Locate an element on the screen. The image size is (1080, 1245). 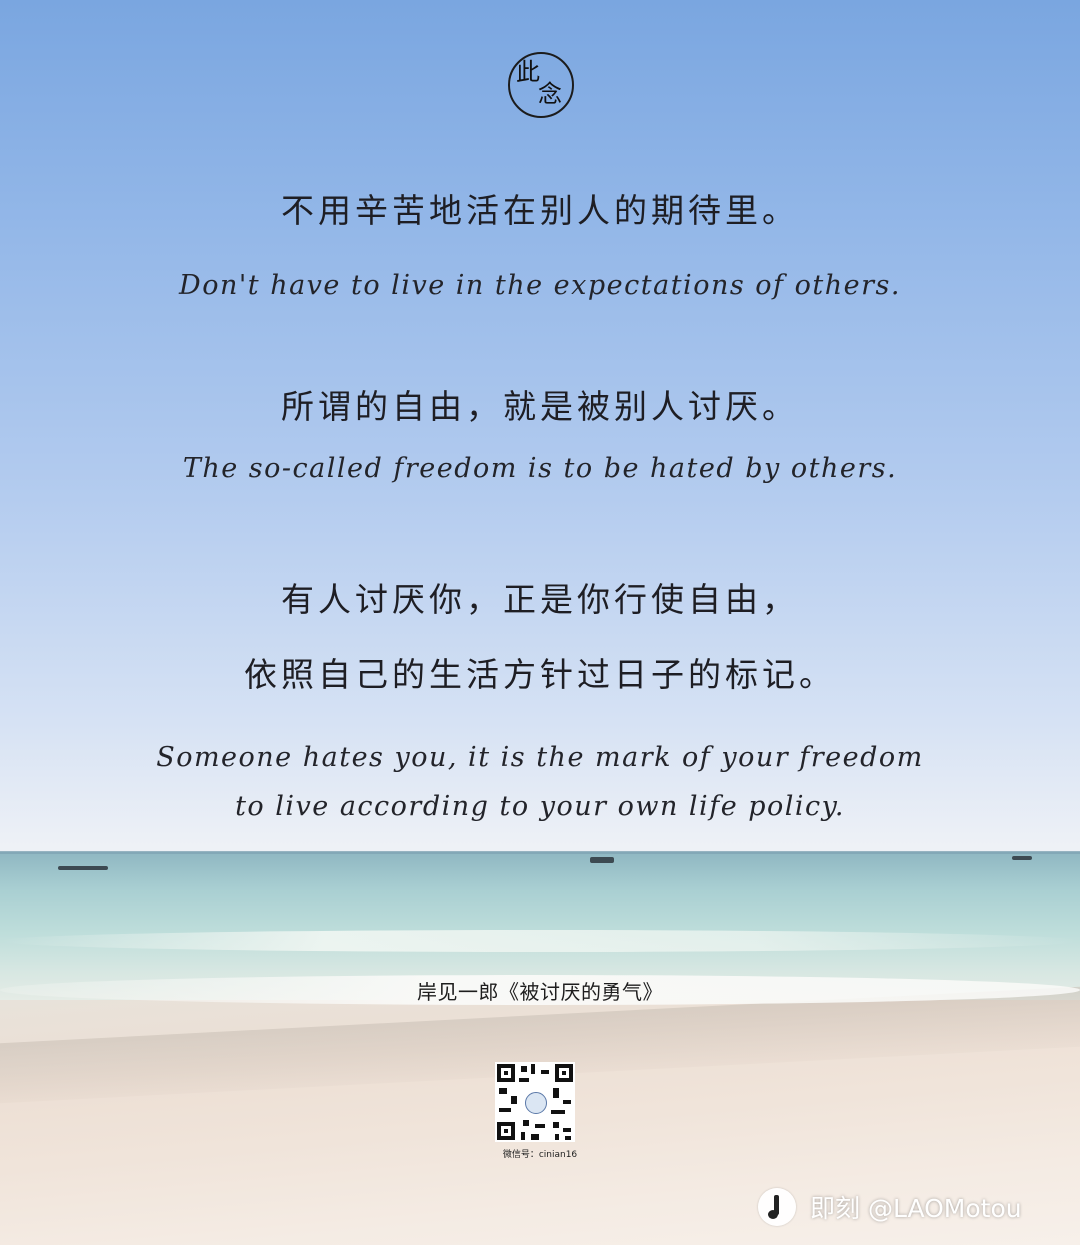
quote-1-chinese: 不用辛苦地活在别人的期待里。 is located at coordinates (540, 210).